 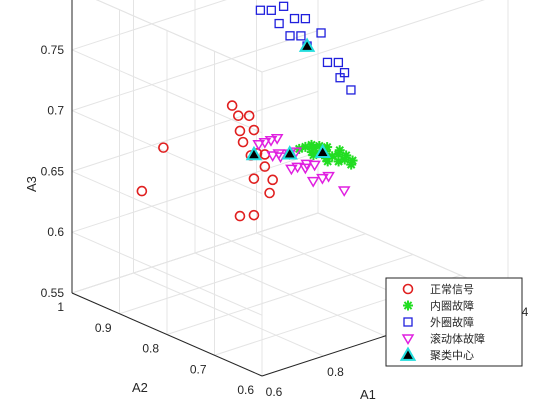 What do you see at coordinates (274, 392) in the screenshot?
I see `x-tick-label: 0.6` at bounding box center [274, 392].